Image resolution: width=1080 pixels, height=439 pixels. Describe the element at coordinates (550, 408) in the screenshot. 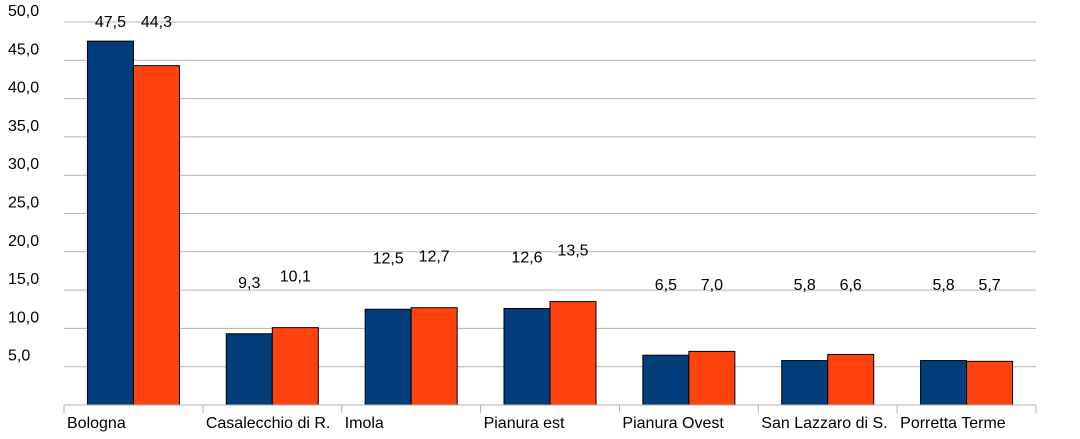

I see `x-axis` at that location.